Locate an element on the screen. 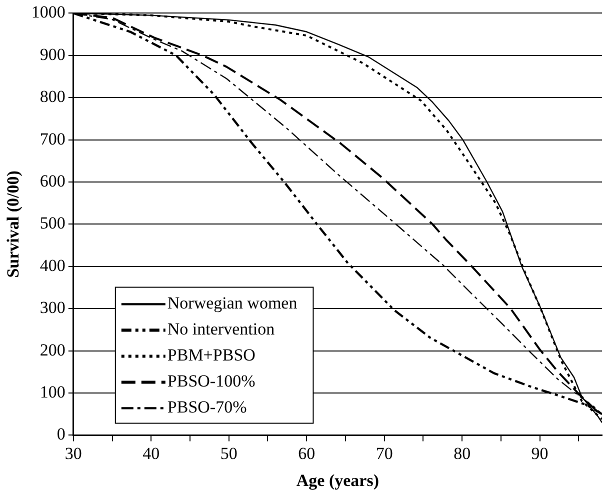 Image resolution: width=612 pixels, height=496 pixels. y-tick-label: 1000 is located at coordinates (48, 12).